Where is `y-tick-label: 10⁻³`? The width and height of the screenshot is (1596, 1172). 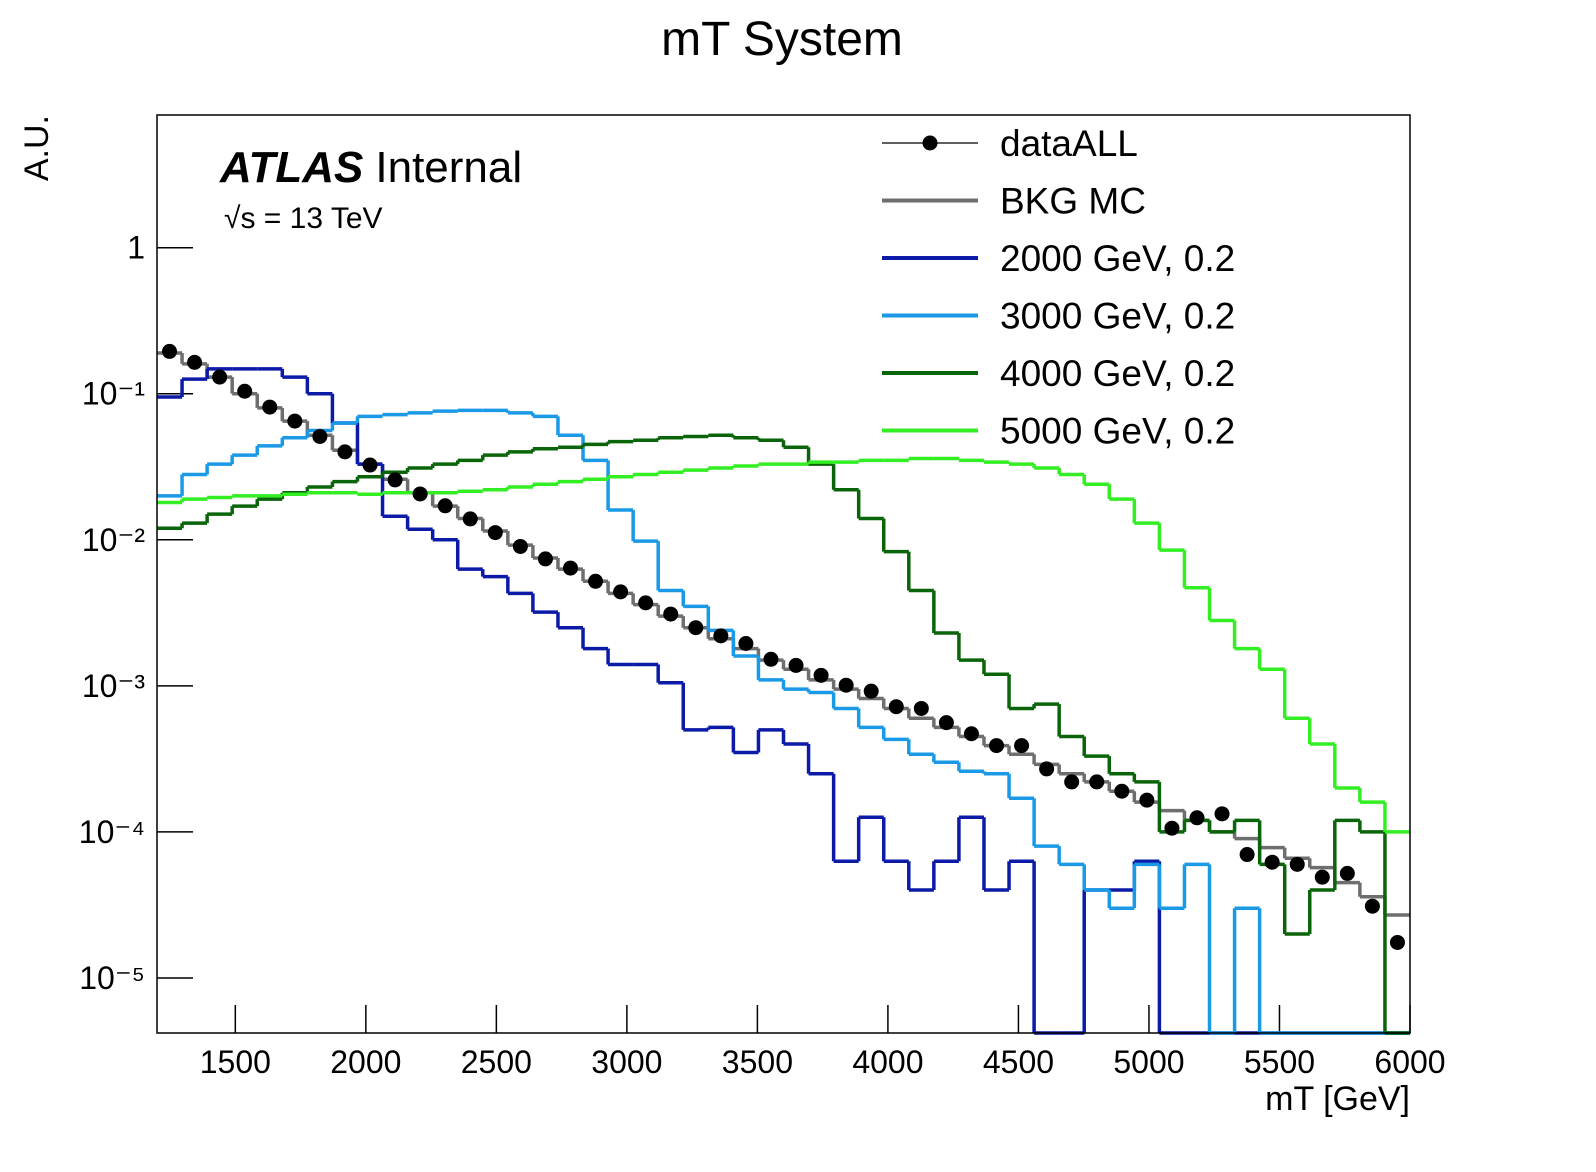 y-tick-label: 10⁻³ is located at coordinates (113, 686).